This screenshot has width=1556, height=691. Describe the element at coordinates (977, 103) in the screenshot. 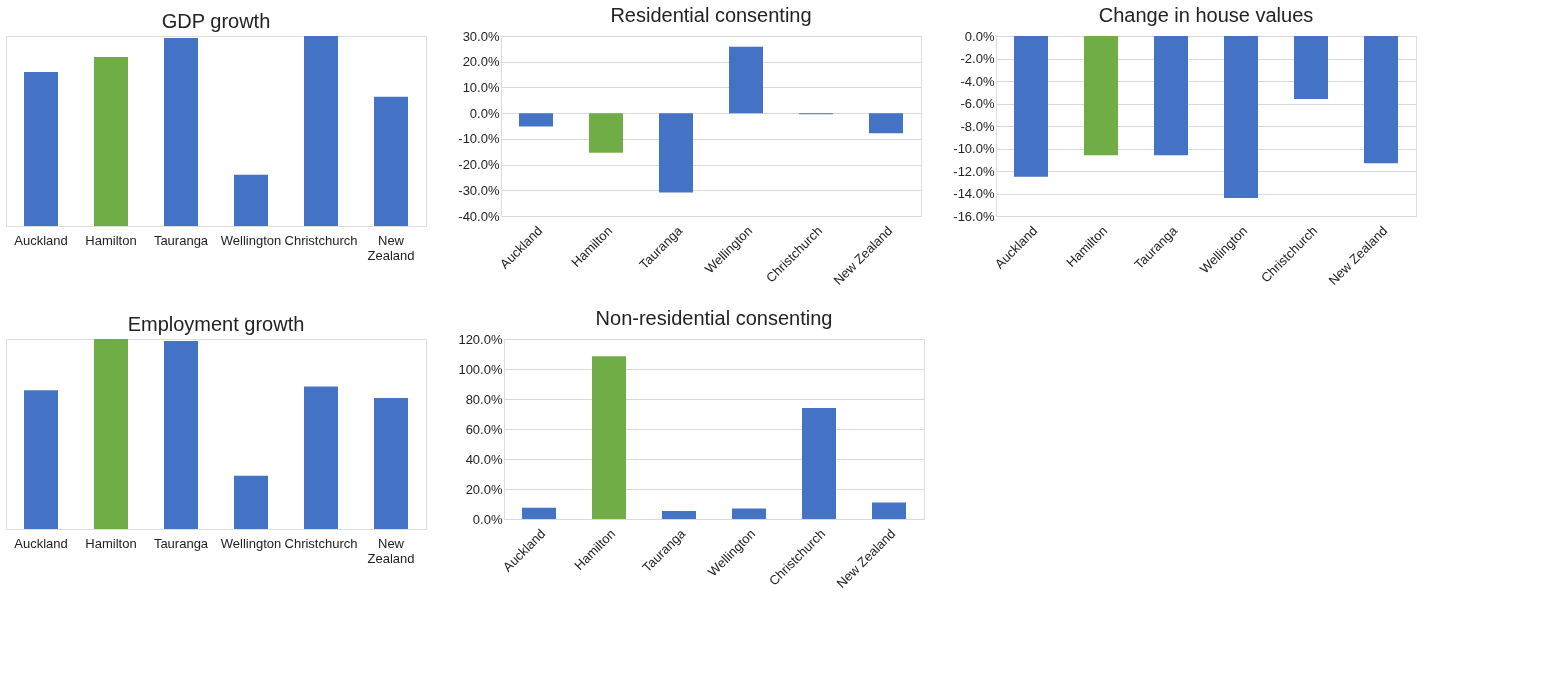

I see `y-tick-label: -6.0%` at that location.